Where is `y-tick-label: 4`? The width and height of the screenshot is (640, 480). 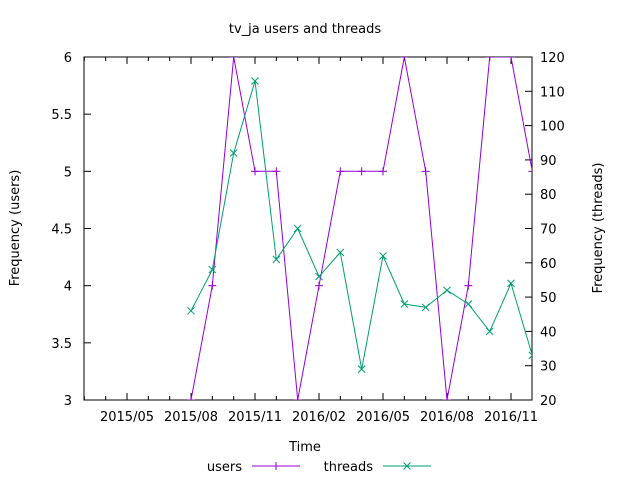
y-tick-label: 4 is located at coordinates (68, 287).